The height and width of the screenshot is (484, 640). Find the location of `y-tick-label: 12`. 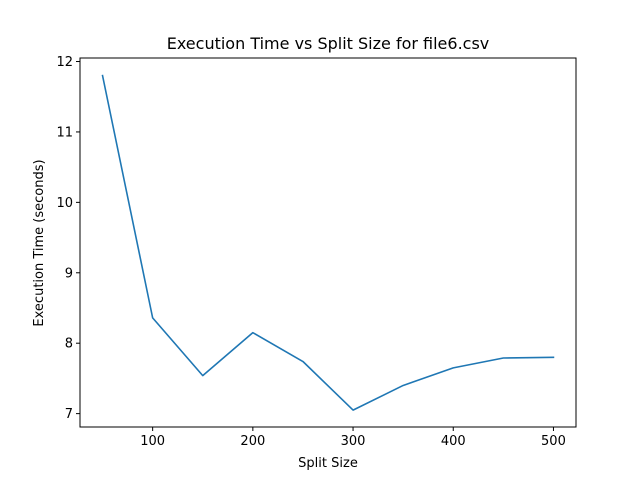

y-tick-label: 12 is located at coordinates (64, 62).